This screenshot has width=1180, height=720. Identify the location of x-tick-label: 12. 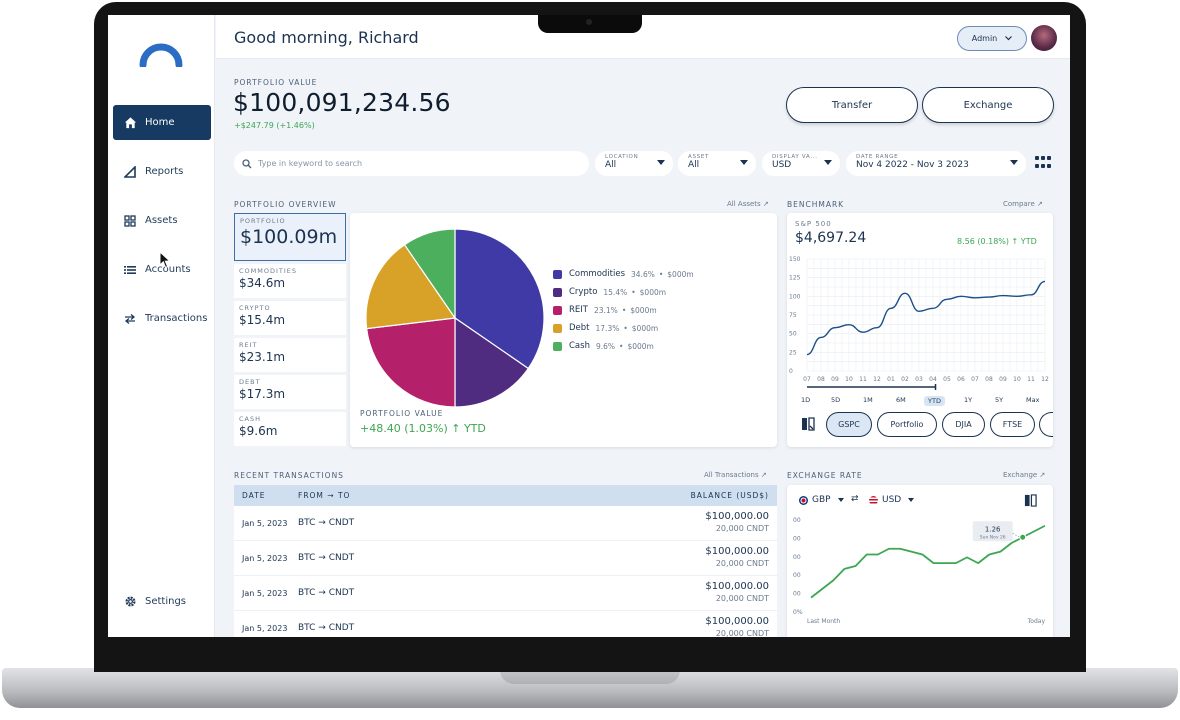
(877, 379).